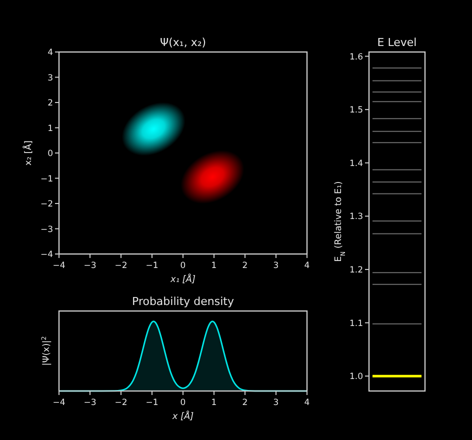 Image resolution: width=472 pixels, height=440 pixels. I want to click on y-tick-label: −1, so click(46, 179).